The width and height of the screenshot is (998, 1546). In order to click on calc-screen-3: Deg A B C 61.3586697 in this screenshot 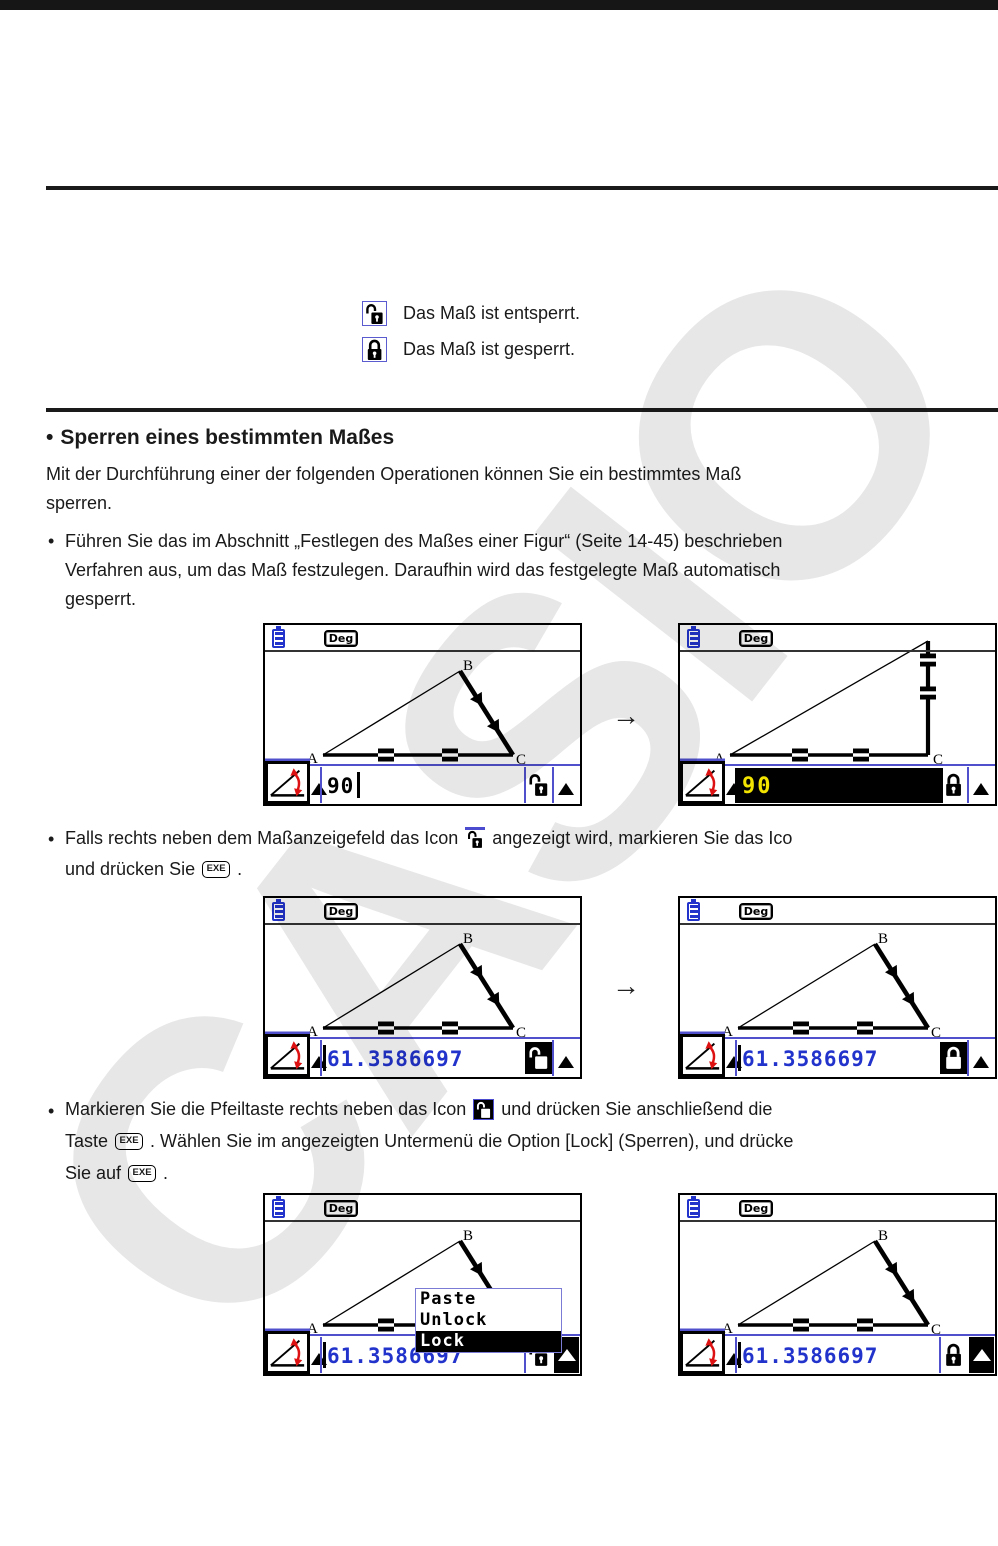, I will do `click(422, 987)`.